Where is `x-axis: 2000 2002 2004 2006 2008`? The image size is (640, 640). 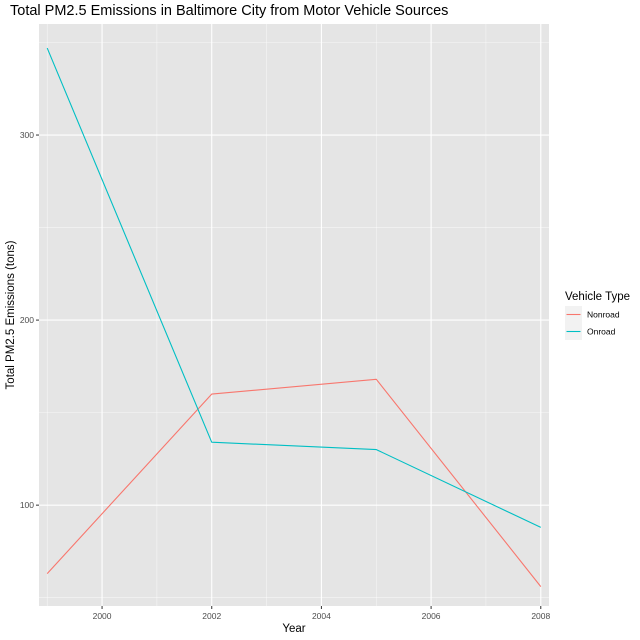
x-axis: 2000 2002 2004 2006 2008 is located at coordinates (321, 613).